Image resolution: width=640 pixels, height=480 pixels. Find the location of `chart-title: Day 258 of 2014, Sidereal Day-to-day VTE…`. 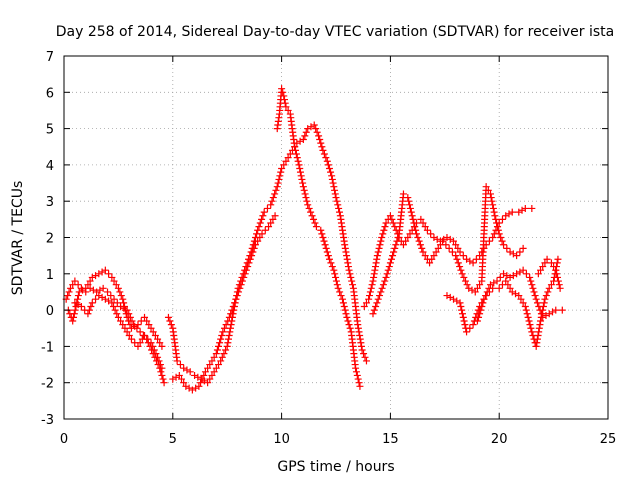

chart-title: Day 258 of 2014, Sidereal Day-to-day VTE… is located at coordinates (335, 32).